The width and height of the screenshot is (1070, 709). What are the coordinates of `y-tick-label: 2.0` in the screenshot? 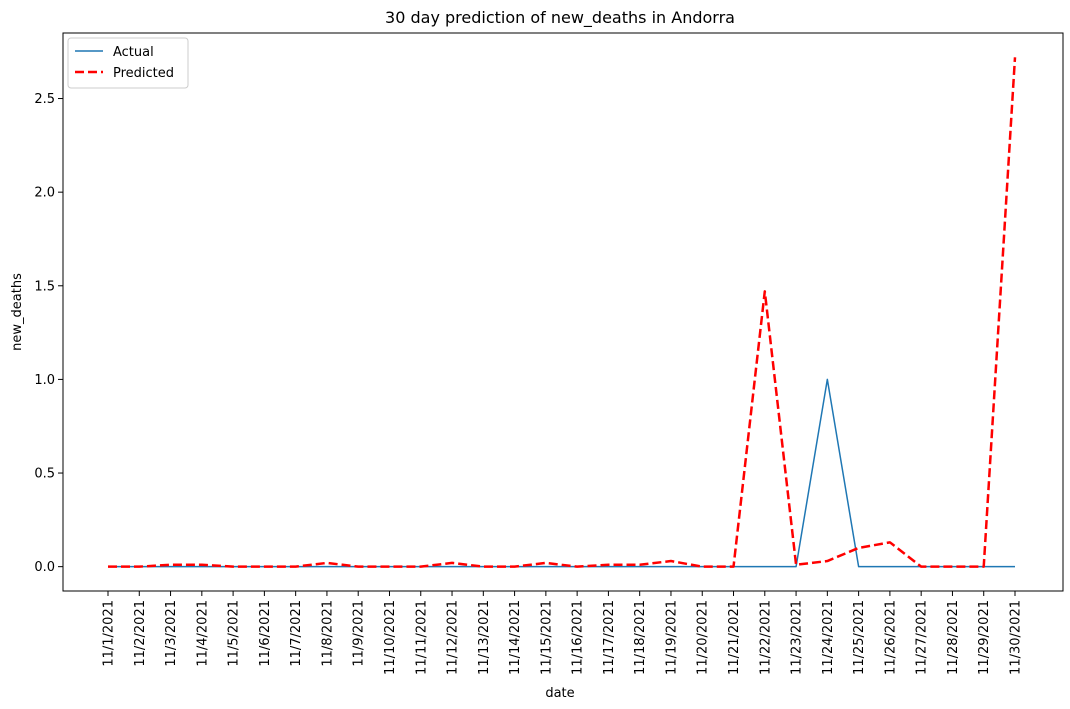 It's located at (44, 193).